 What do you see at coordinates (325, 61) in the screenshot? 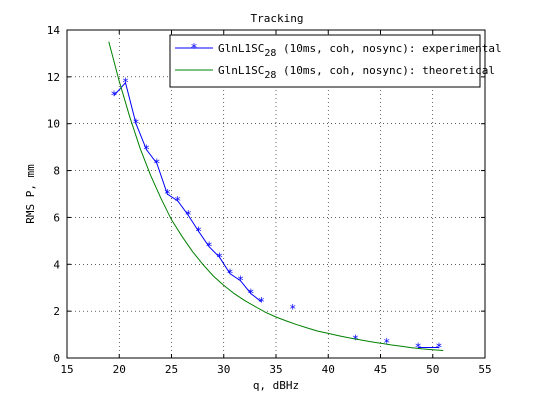
I see `legend-box` at bounding box center [325, 61].